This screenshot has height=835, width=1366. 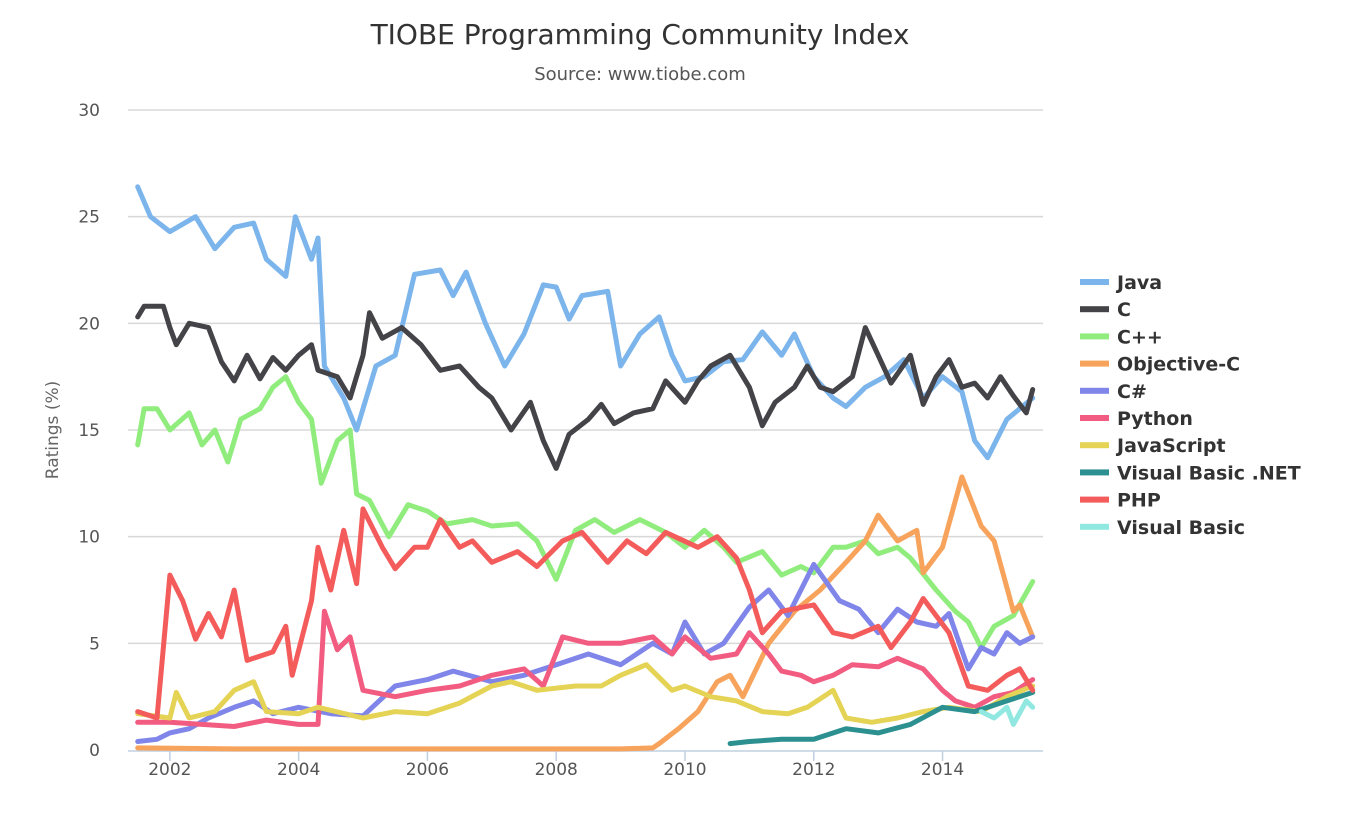 I want to click on legend-label: Visual Basic, so click(x=1181, y=528).